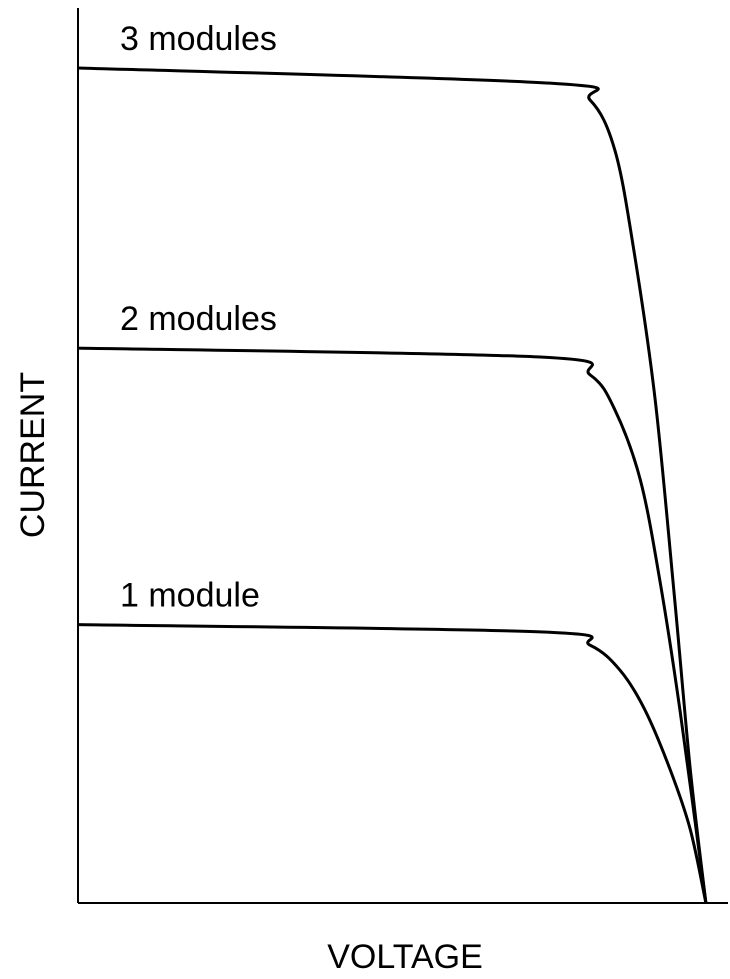 Image resolution: width=730 pixels, height=979 pixels. I want to click on curve-label: 1 module, so click(190, 596).